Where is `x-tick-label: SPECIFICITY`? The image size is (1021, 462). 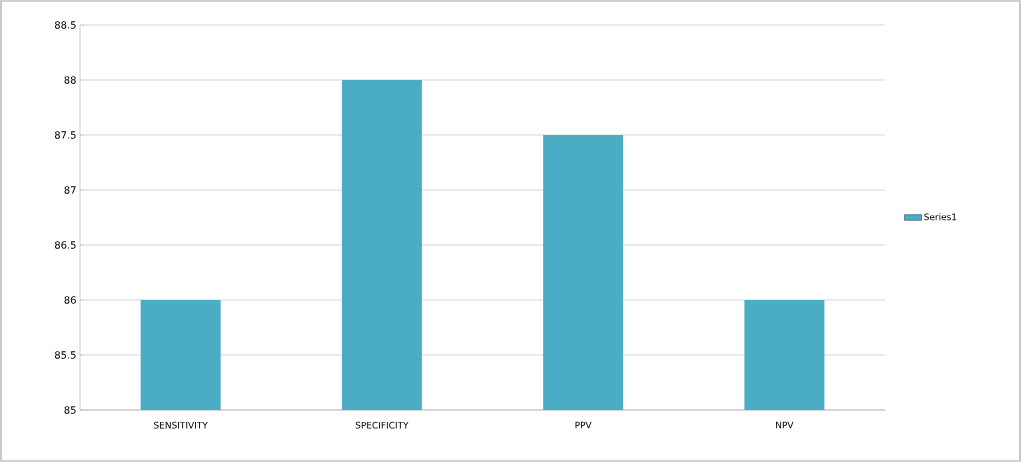
x-tick-label: SPECIFICITY is located at coordinates (382, 425).